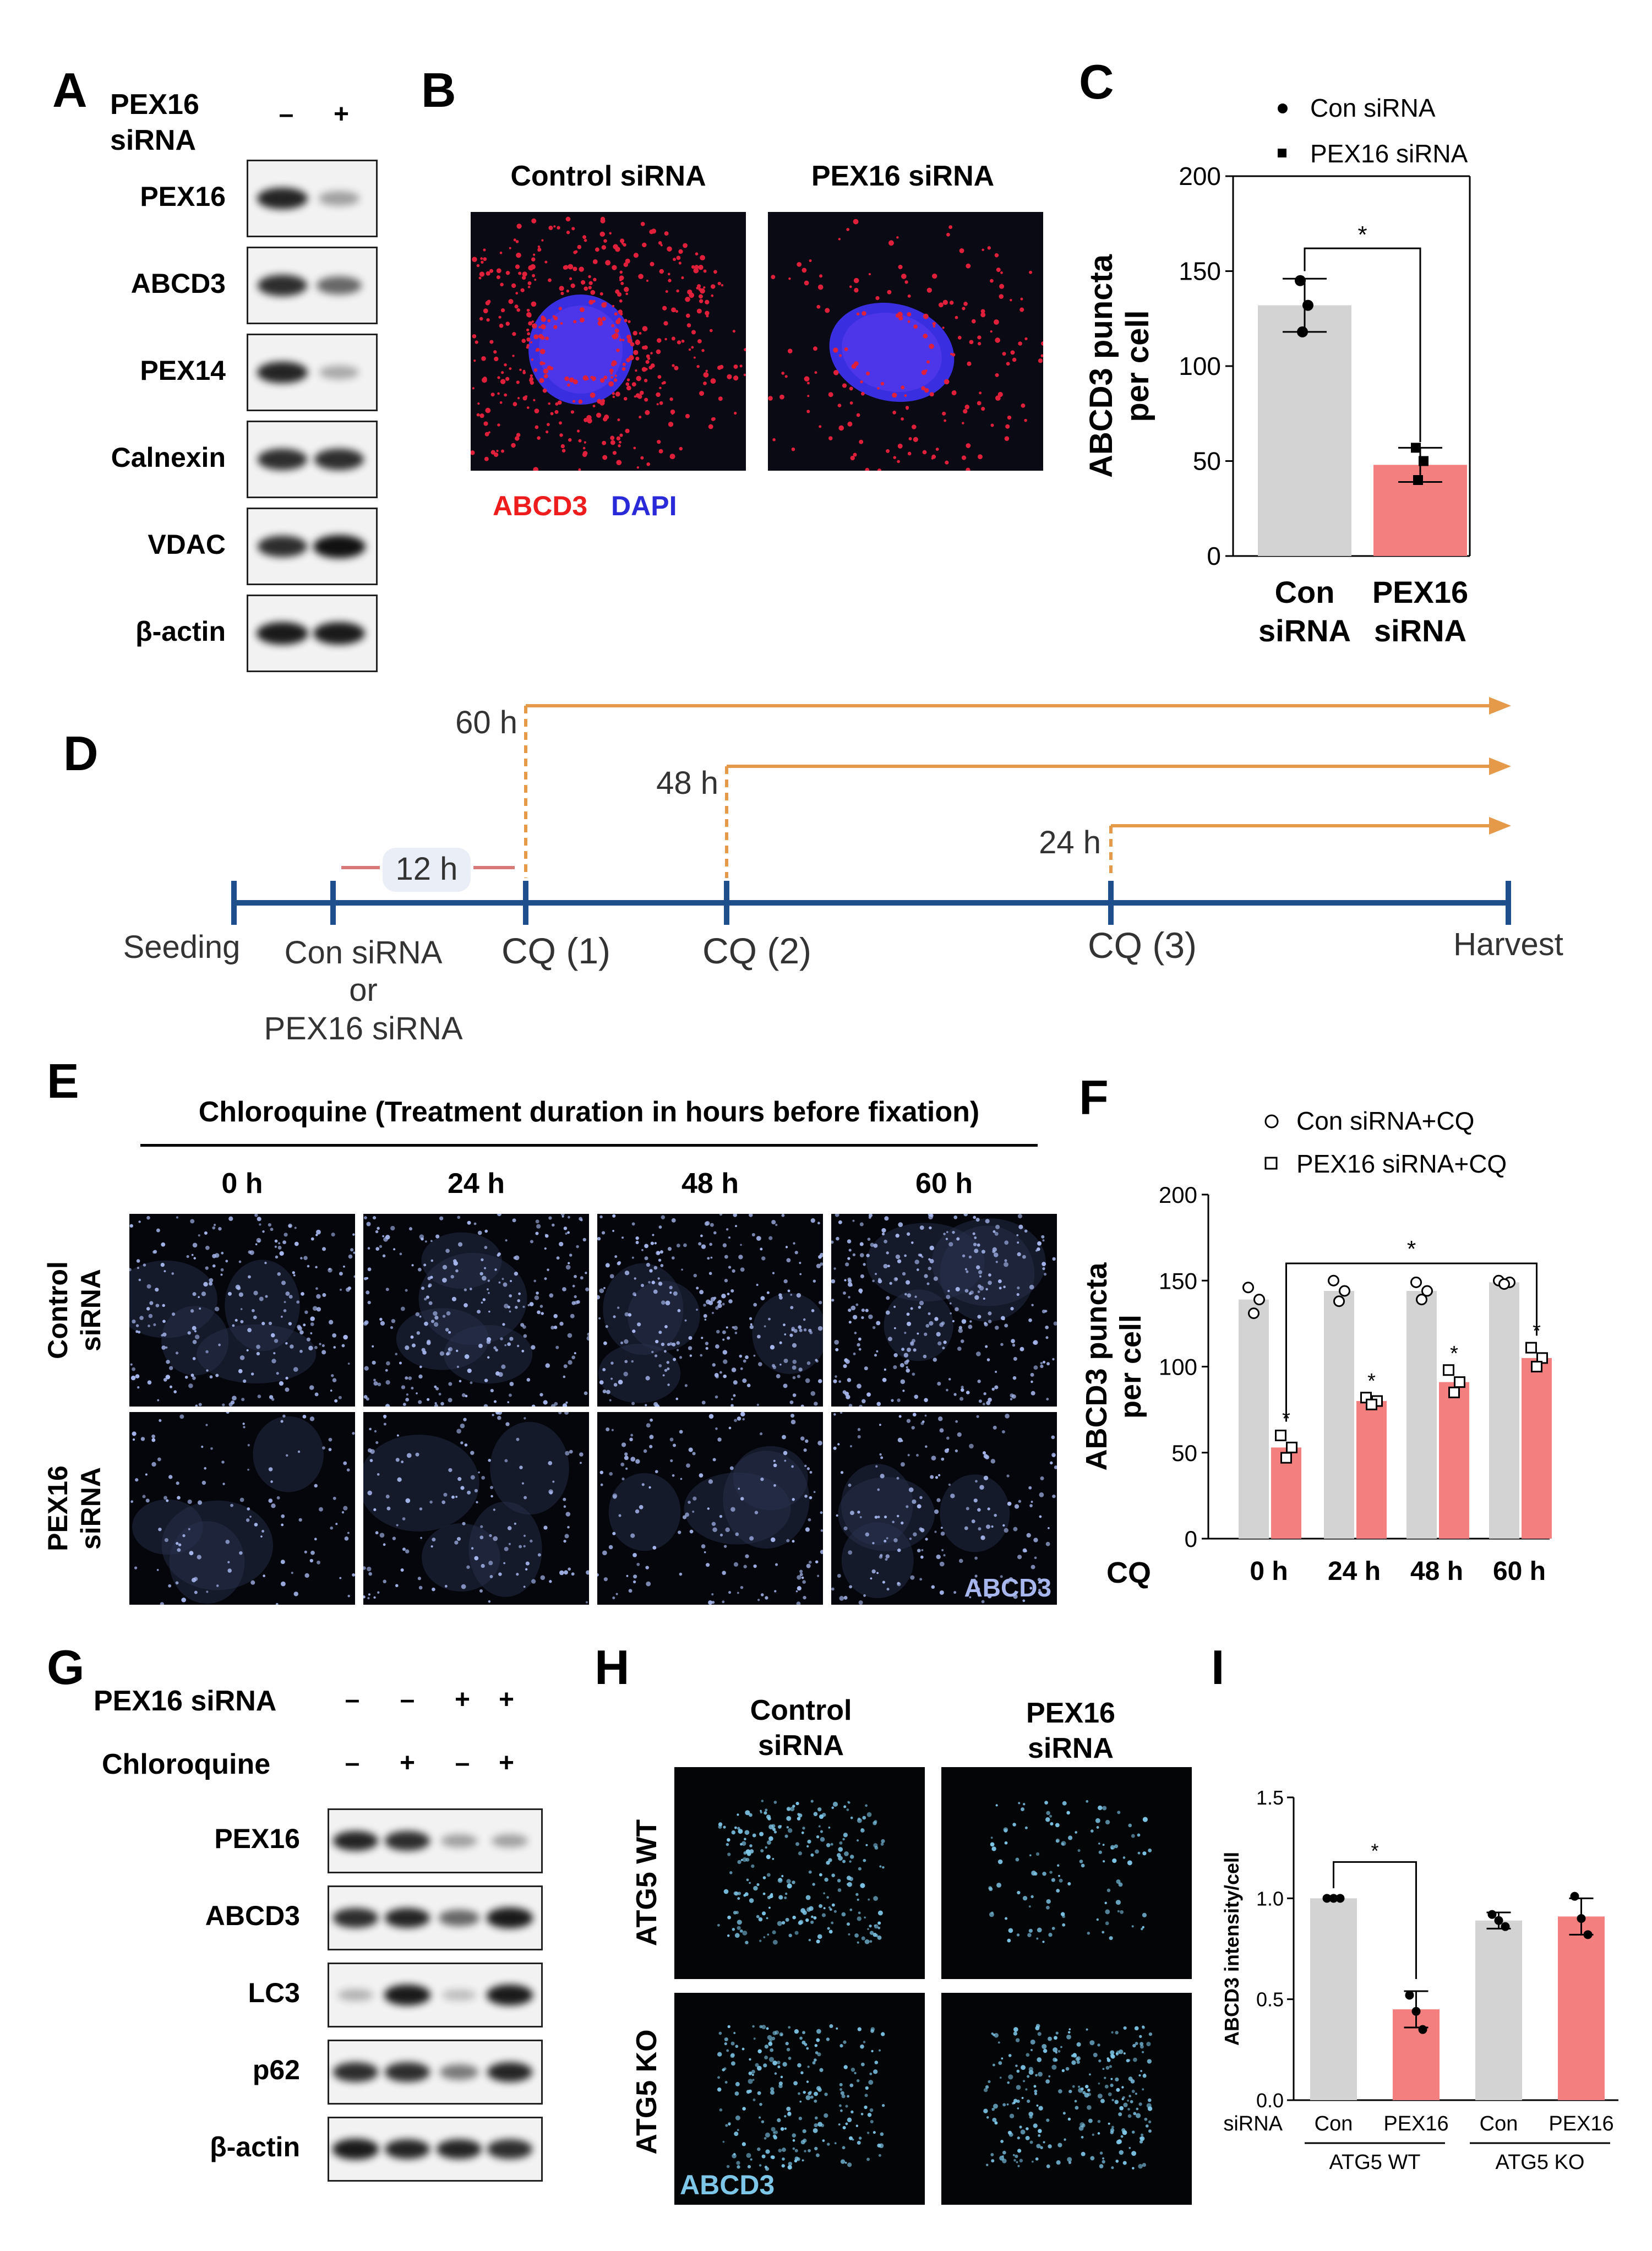 This screenshot has height=2251, width=1652. Describe the element at coordinates (364, 953) in the screenshot. I see `label-con-sirna: Con siRNA` at that location.